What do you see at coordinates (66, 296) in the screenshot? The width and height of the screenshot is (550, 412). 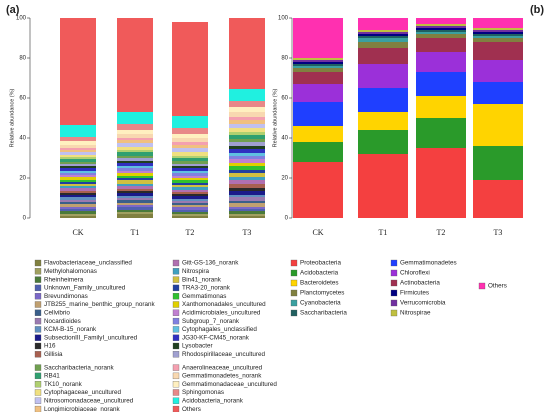 I see `legend-label: Brevundimonas` at bounding box center [66, 296].